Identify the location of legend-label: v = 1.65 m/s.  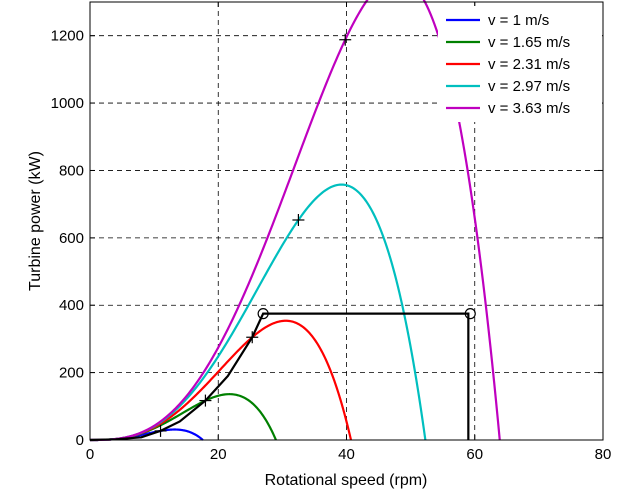
(529, 42).